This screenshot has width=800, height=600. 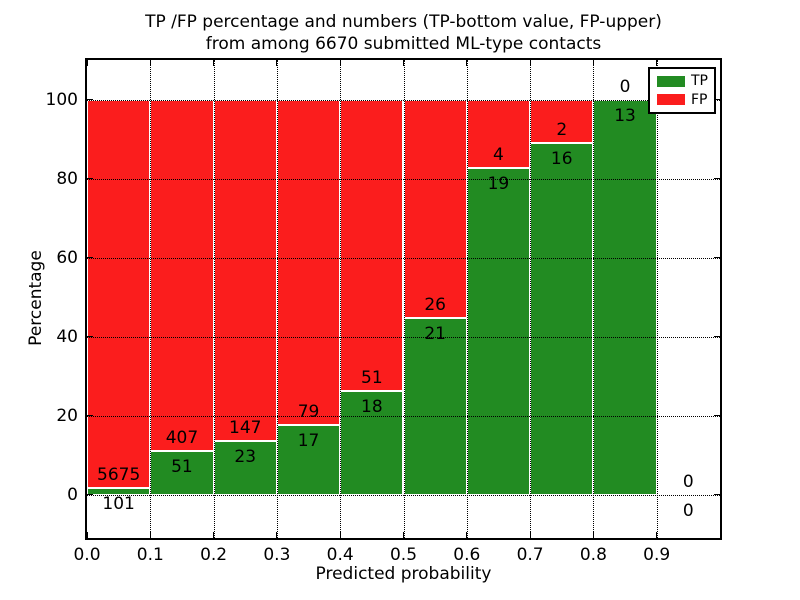 What do you see at coordinates (245, 457) in the screenshot?
I see `tp-count-label: 23` at bounding box center [245, 457].